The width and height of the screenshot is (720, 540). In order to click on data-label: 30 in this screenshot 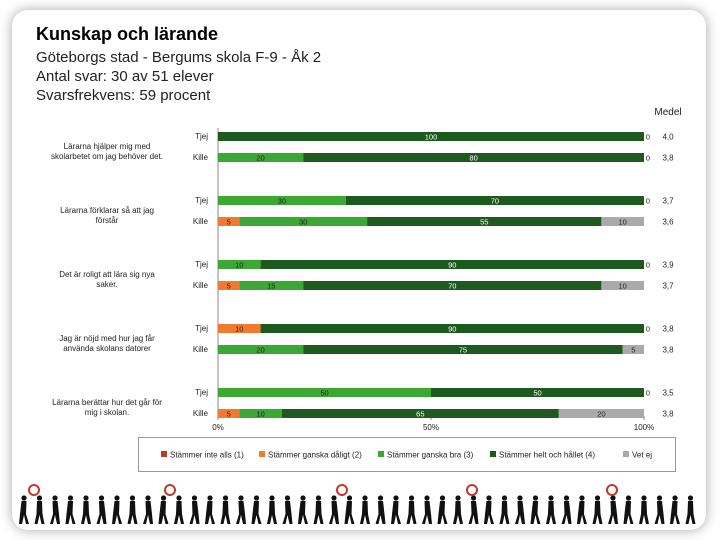, I will do `click(303, 222)`.